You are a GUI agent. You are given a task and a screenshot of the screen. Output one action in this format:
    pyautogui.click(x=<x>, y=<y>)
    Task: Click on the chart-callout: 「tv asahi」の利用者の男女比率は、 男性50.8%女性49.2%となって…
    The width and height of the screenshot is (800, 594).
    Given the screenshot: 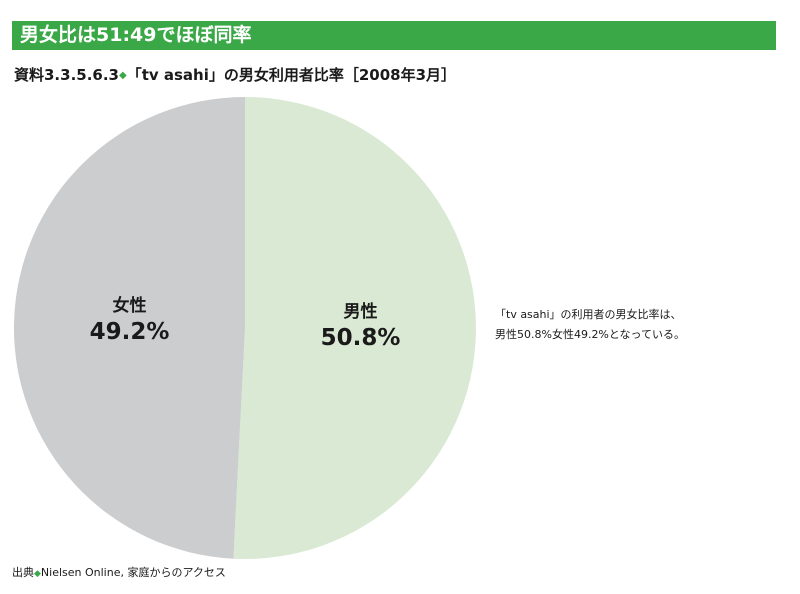 What is the action you would take?
    pyautogui.click(x=590, y=325)
    